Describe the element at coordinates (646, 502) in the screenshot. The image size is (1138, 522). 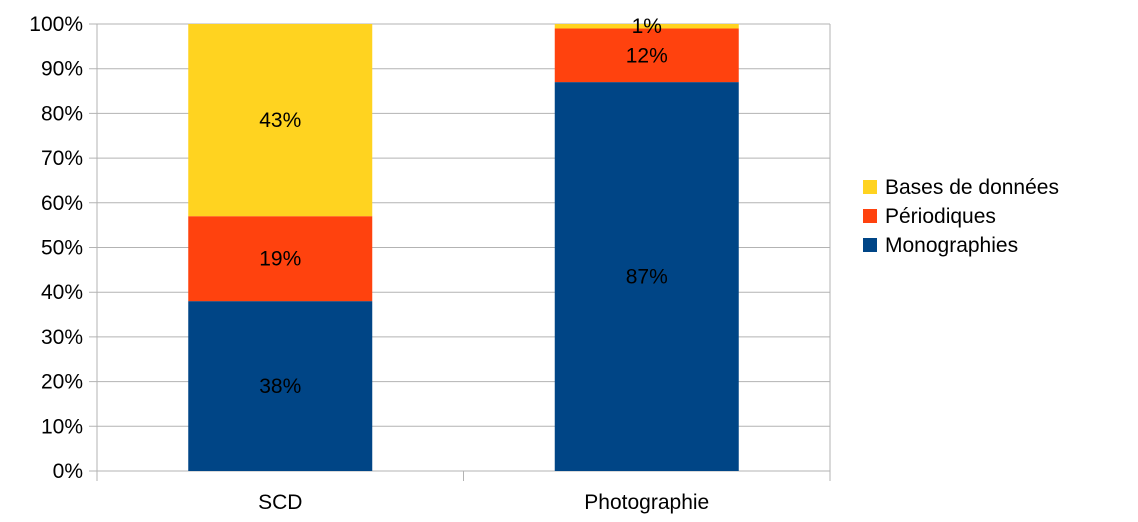
I see `x-tick-label: Photographie` at that location.